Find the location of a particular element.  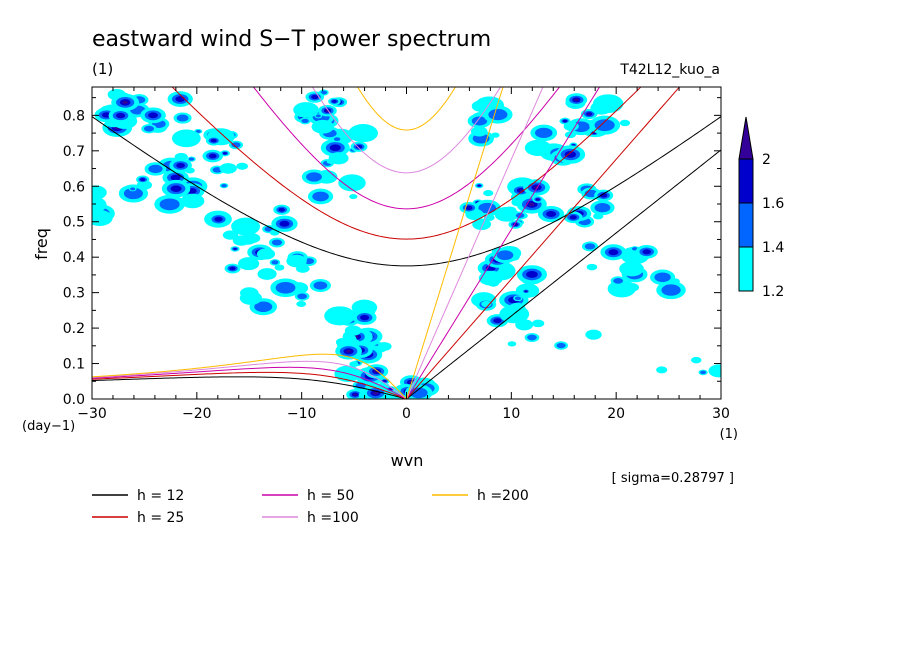

colorbar-label: 2 is located at coordinates (766, 160).